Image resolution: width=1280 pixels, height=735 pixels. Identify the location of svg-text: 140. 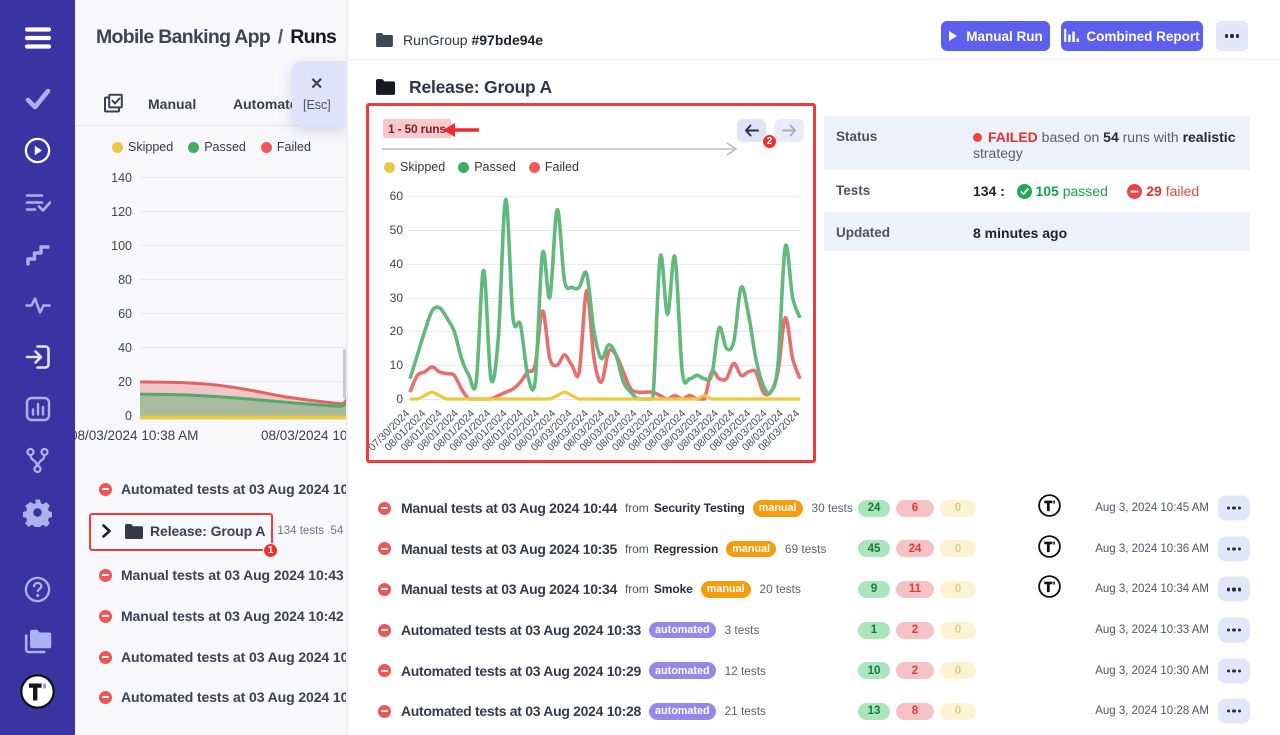
(121, 178).